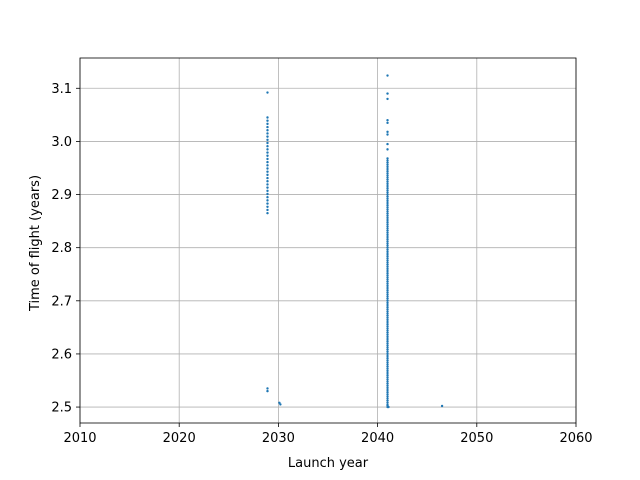  What do you see at coordinates (79, 438) in the screenshot?
I see `x-tick-label: 2010` at bounding box center [79, 438].